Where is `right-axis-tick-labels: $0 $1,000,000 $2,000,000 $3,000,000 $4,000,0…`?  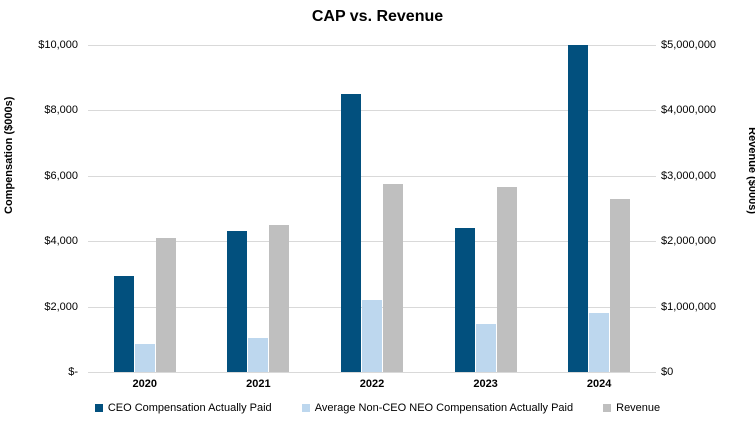
right-axis-tick-labels: $0 $1,000,000 $2,000,000 $3,000,000 $4,000,0… is located at coordinates (706, 208).